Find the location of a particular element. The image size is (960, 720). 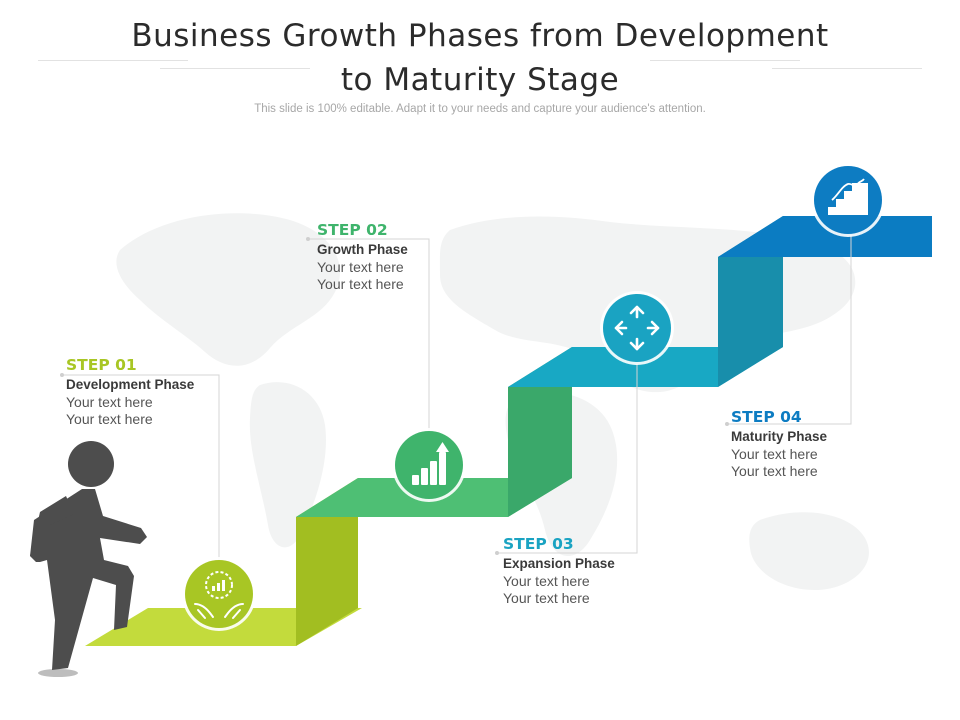

step-label: STEP 02 is located at coordinates (352, 230).